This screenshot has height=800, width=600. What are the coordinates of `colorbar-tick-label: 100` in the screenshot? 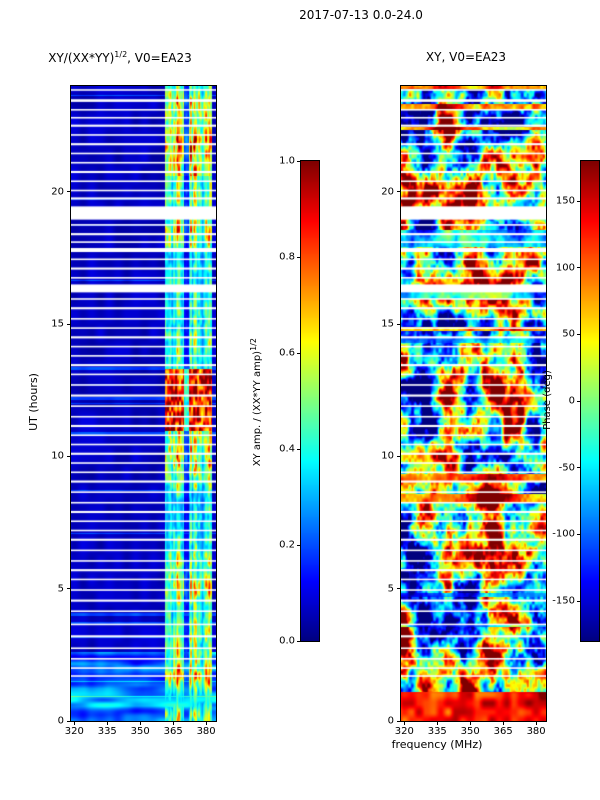 It's located at (565, 268).